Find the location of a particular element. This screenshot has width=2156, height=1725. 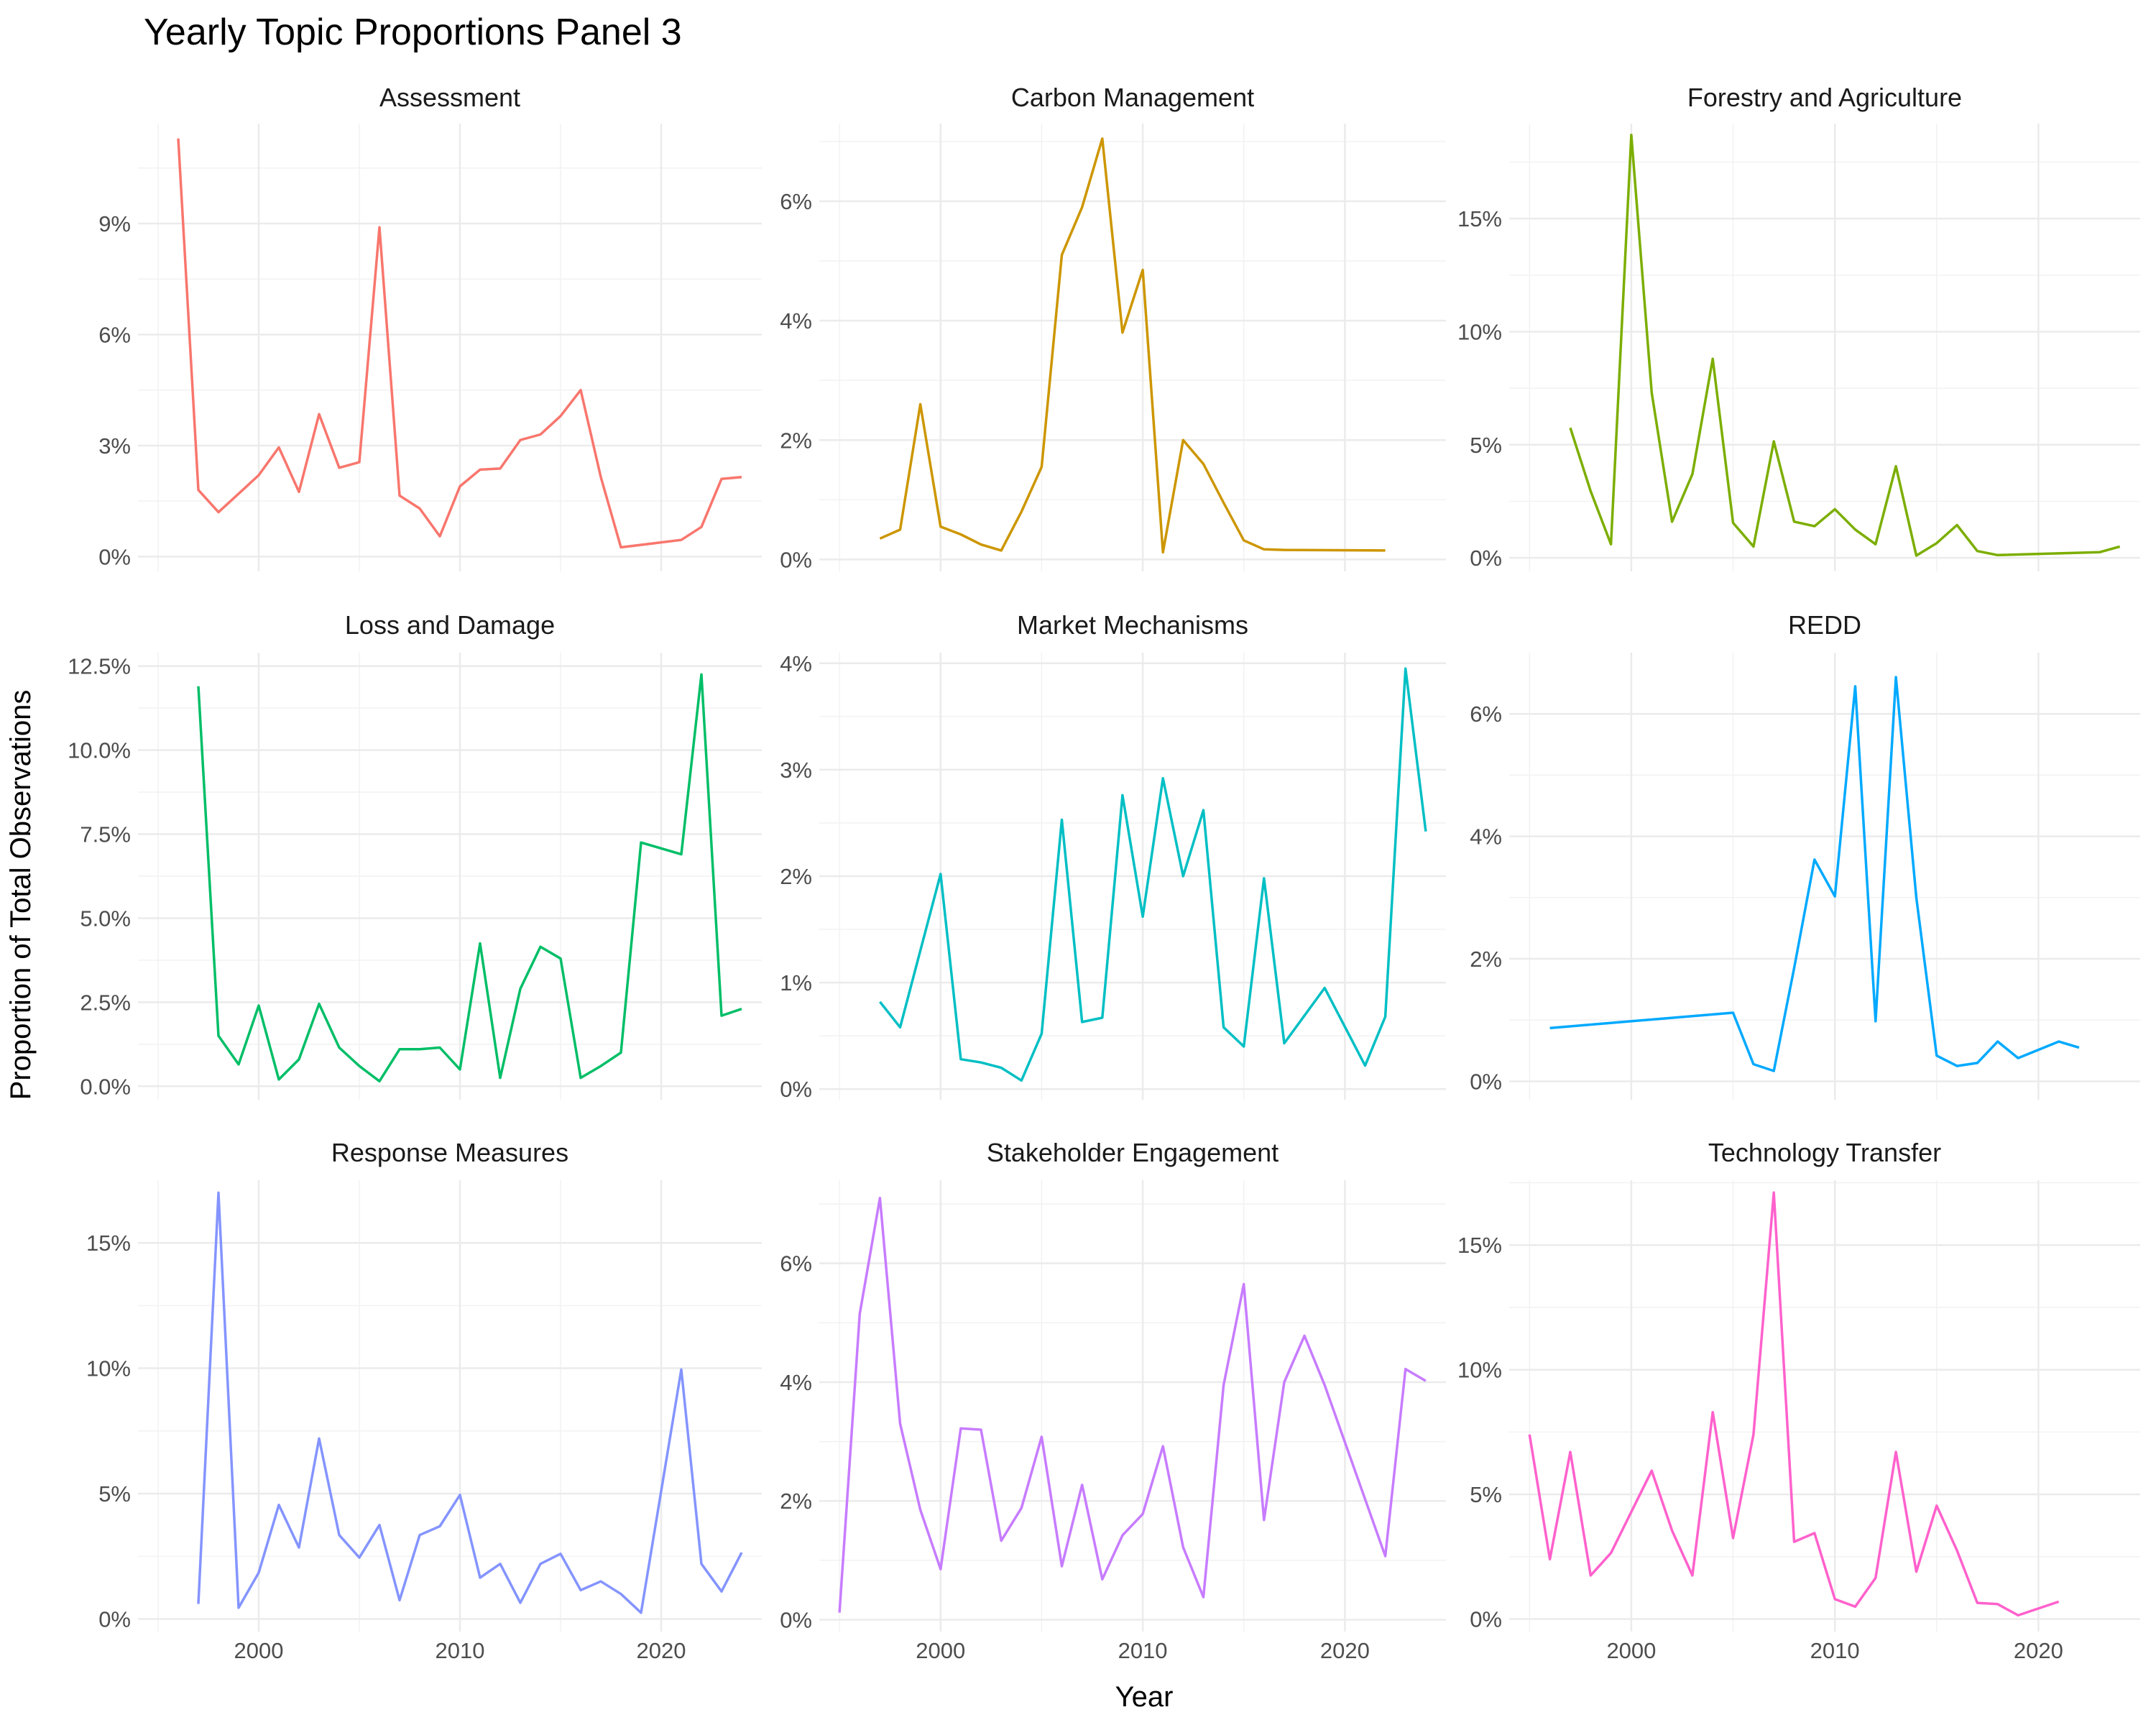

panel-title: Loss and Damage is located at coordinates (450, 625).